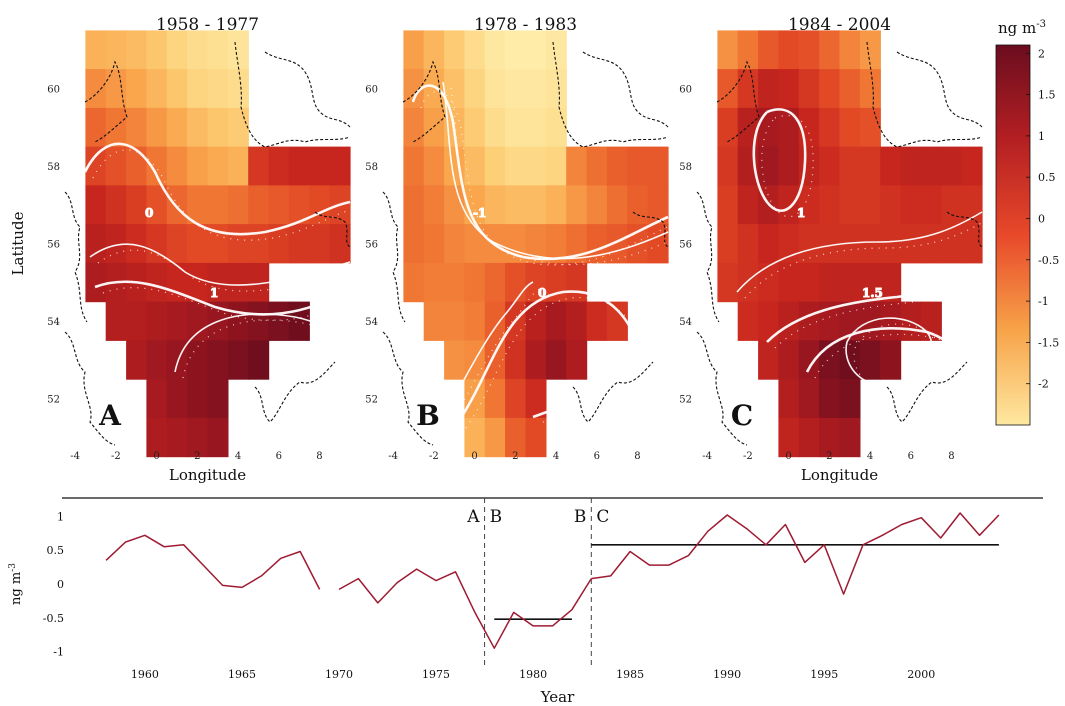  Describe the element at coordinates (56, 550) in the screenshot. I see `y-tick-label: 0.5` at that location.